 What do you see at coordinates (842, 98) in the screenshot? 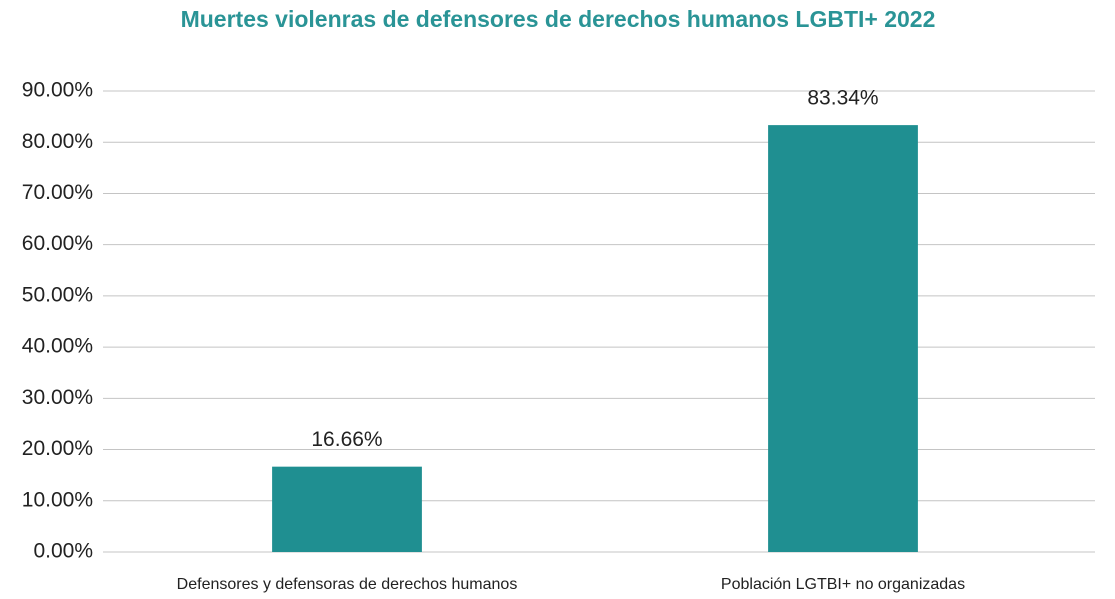
I see `value-label: 83.34%` at bounding box center [842, 98].